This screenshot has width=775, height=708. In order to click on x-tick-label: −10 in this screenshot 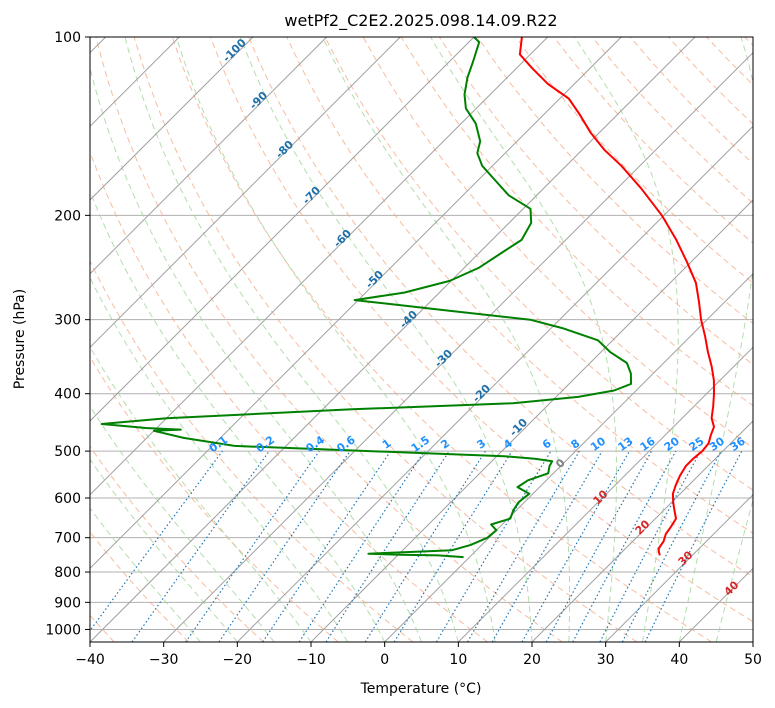, I will do `click(311, 660)`.